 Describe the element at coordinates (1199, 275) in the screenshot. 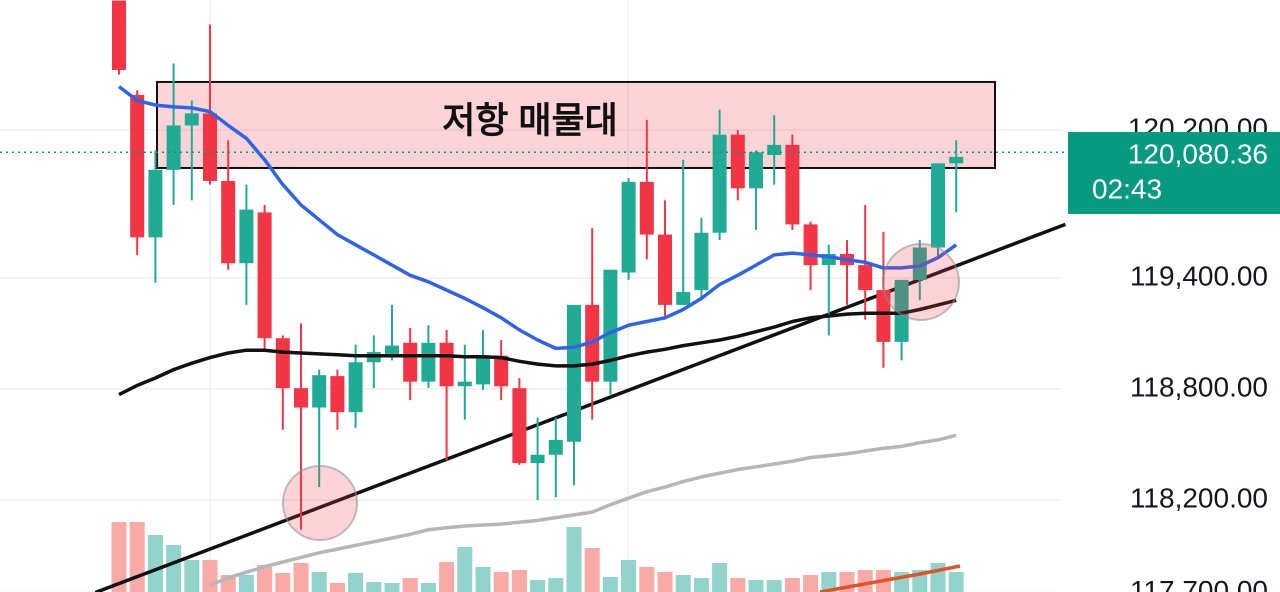

I see `y-tick-label: 119,400.00` at that location.